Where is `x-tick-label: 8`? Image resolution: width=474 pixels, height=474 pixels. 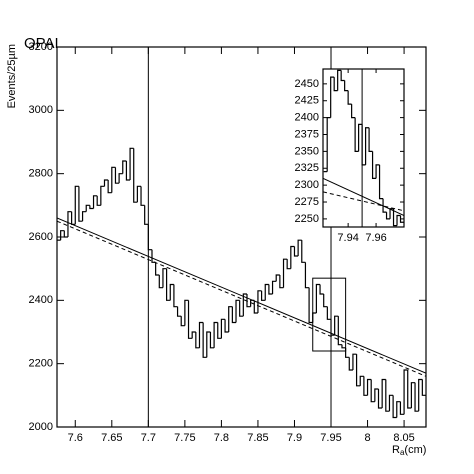 x-tick-label: 8 is located at coordinates (367, 438).